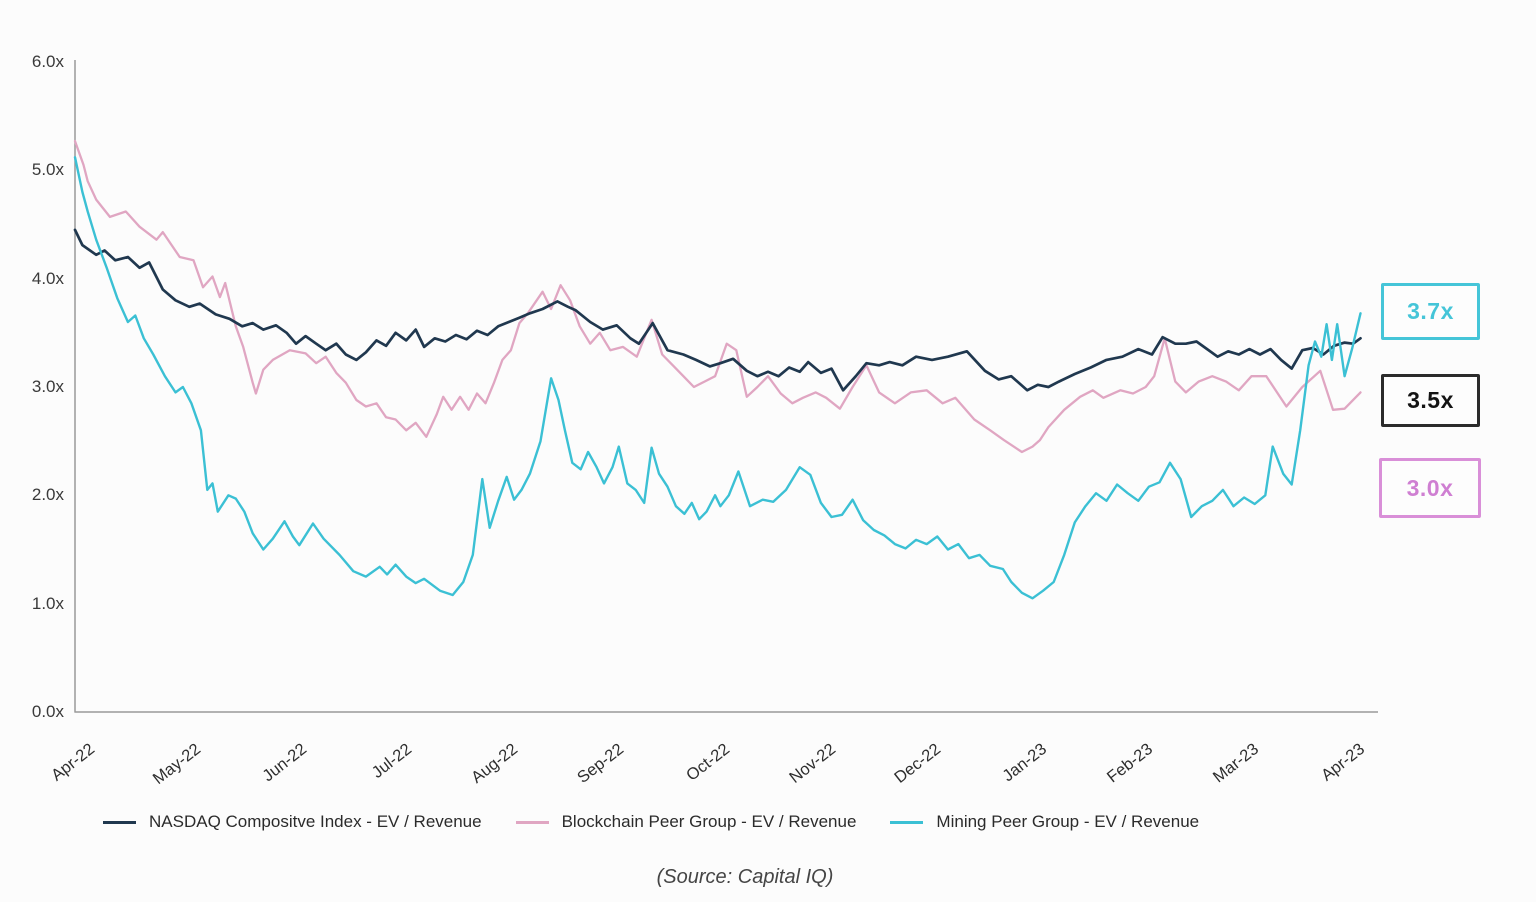 Image resolution: width=1536 pixels, height=902 pixels. Describe the element at coordinates (47, 61) in the screenshot. I see `y-tick-label: 6.0x` at that location.